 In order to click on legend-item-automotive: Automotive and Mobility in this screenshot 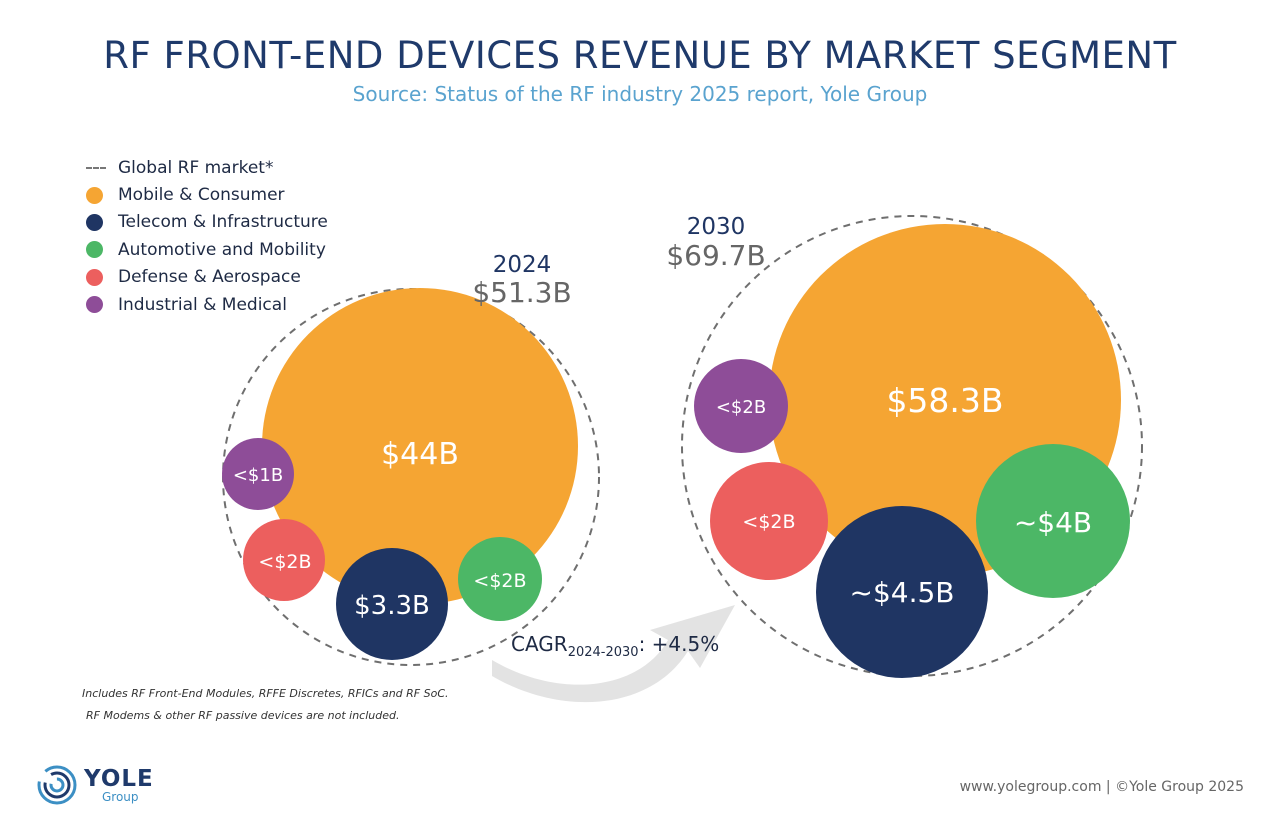, I will do `click(207, 249)`.